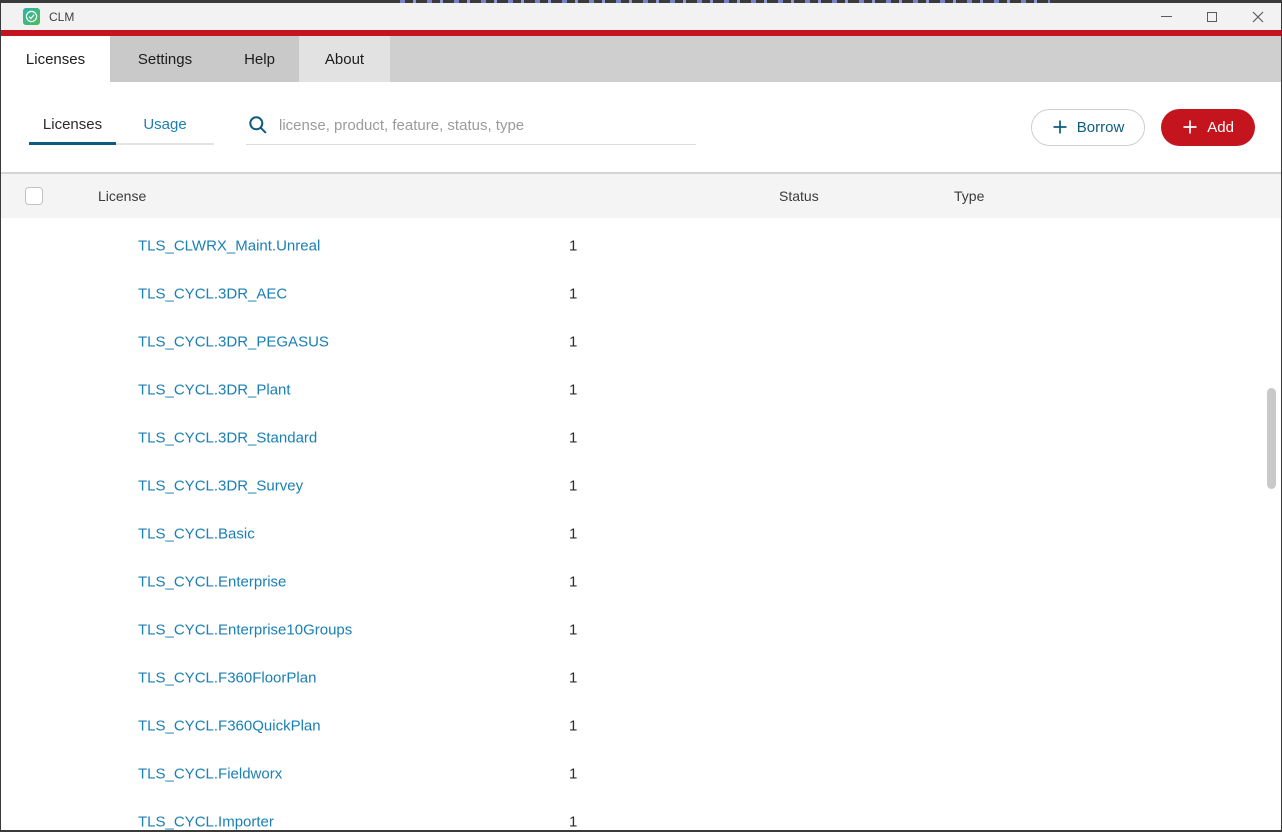 The width and height of the screenshot is (1282, 832). I want to click on window-controls, so click(1212, 16).